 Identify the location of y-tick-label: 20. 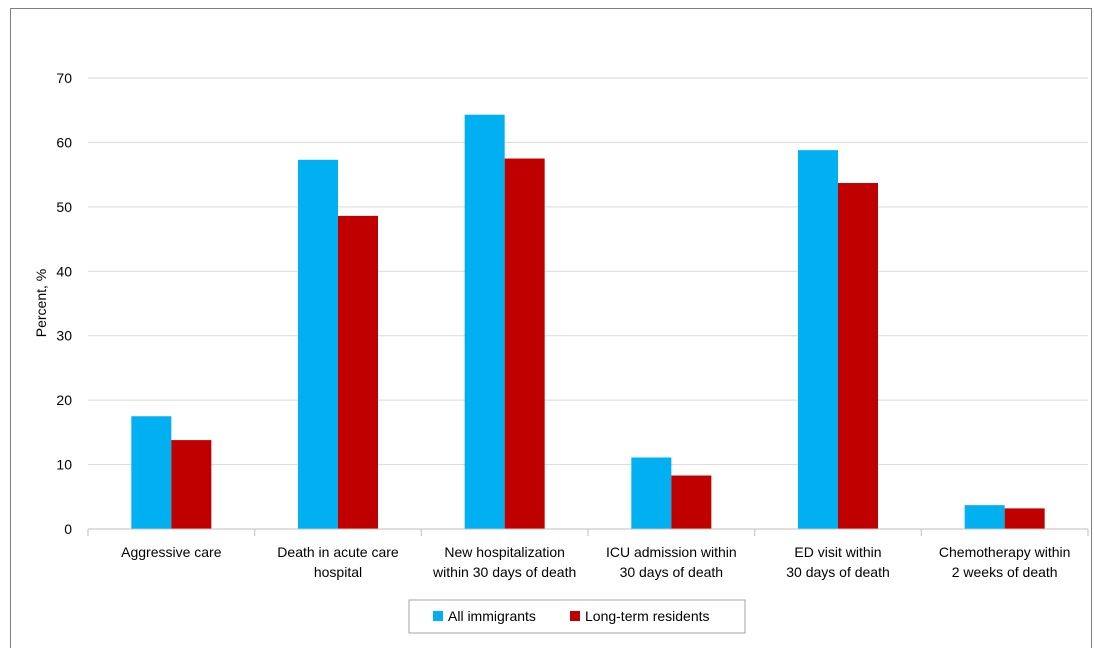
(64, 400).